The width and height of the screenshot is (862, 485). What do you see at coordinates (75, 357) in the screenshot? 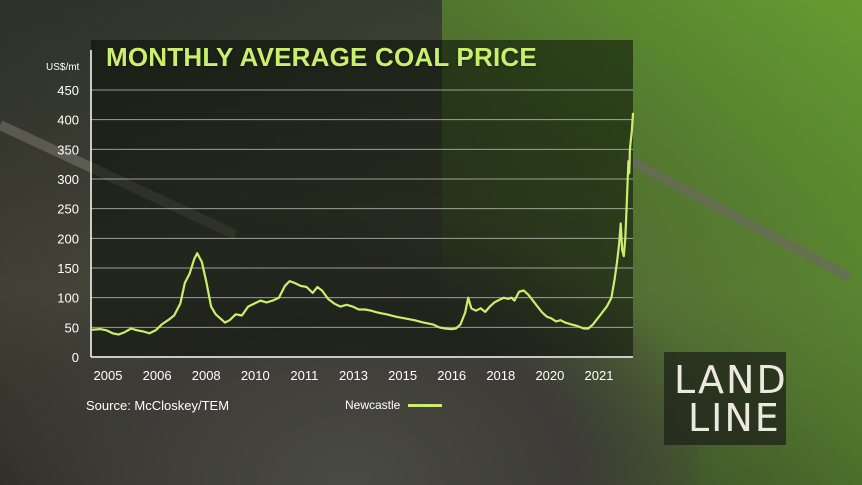
I see `y-tick-label-0: 0` at bounding box center [75, 357].